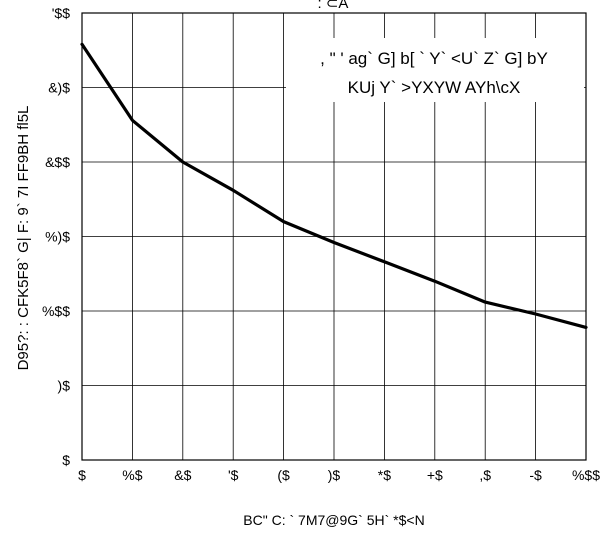  Describe the element at coordinates (485, 475) in the screenshot. I see `x-tick-label: ,$` at that location.